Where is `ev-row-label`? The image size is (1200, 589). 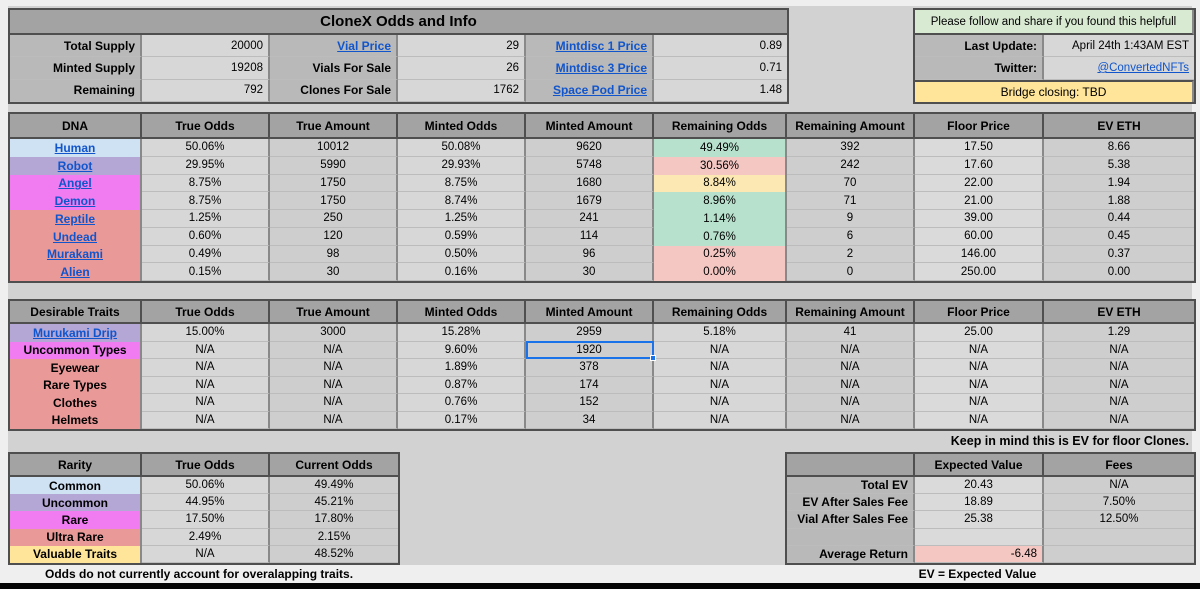
ev-row-label is located at coordinates (851, 537).